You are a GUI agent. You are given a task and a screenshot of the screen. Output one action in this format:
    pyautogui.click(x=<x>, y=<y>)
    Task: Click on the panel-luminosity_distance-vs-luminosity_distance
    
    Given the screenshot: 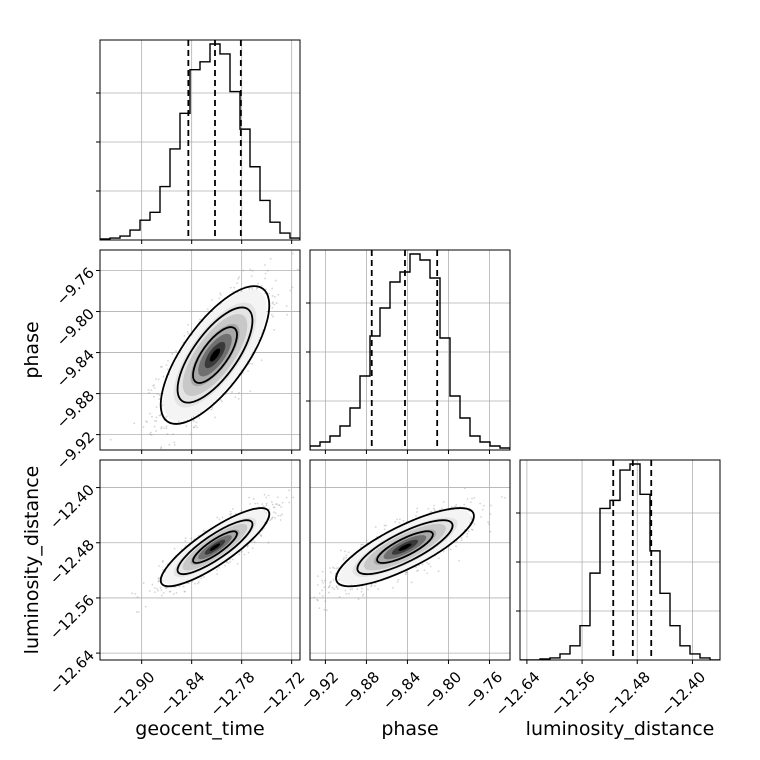 What is the action you would take?
    pyautogui.click(x=618, y=561)
    